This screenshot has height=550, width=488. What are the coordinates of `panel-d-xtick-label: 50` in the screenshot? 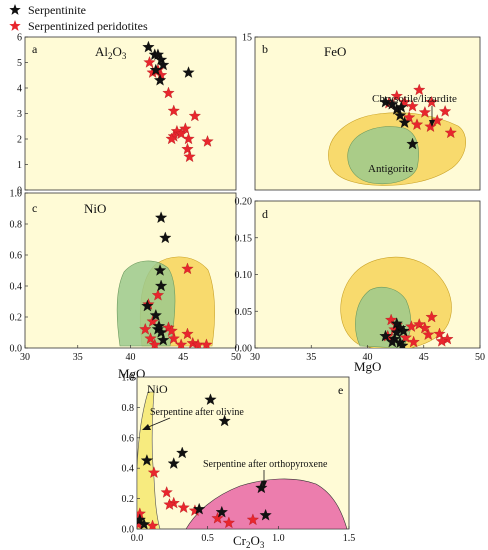 It's located at (480, 357).